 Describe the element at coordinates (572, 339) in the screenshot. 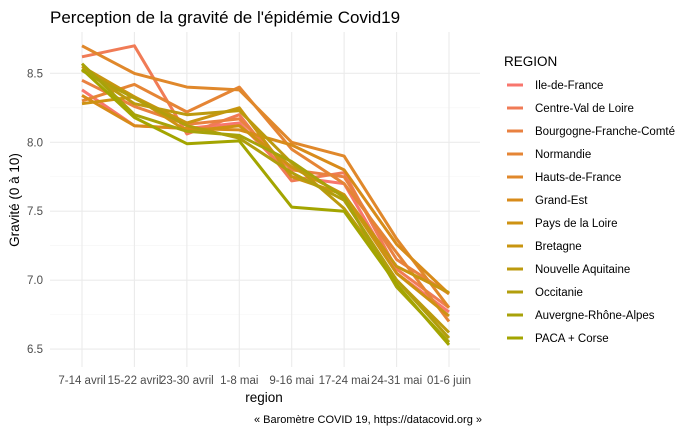

I see `legend-label: PACA + Corse` at that location.